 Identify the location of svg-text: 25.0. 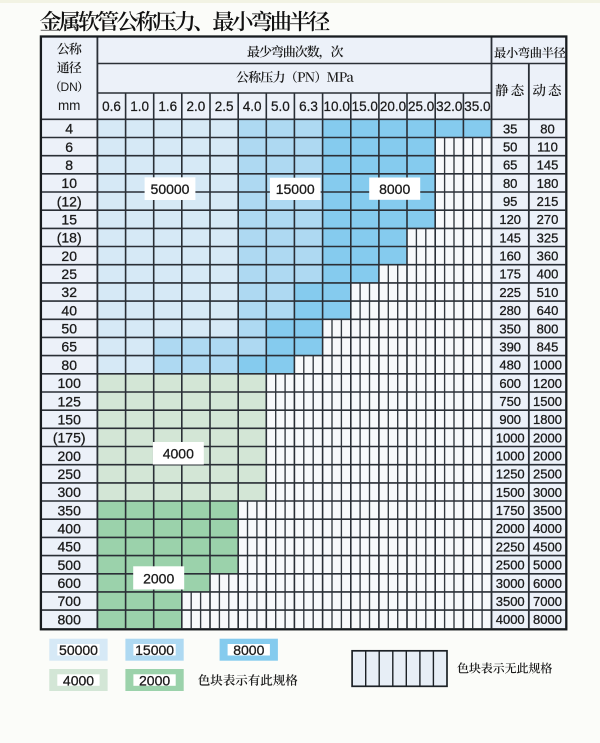
(421, 106).